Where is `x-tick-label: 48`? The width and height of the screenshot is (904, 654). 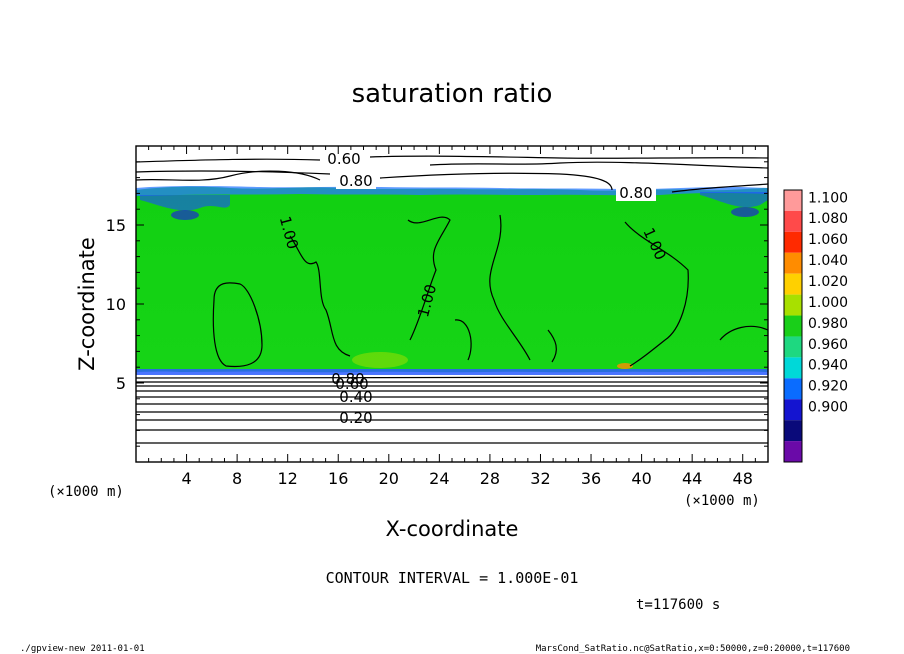
x-tick-label: 48 is located at coordinates (743, 478).